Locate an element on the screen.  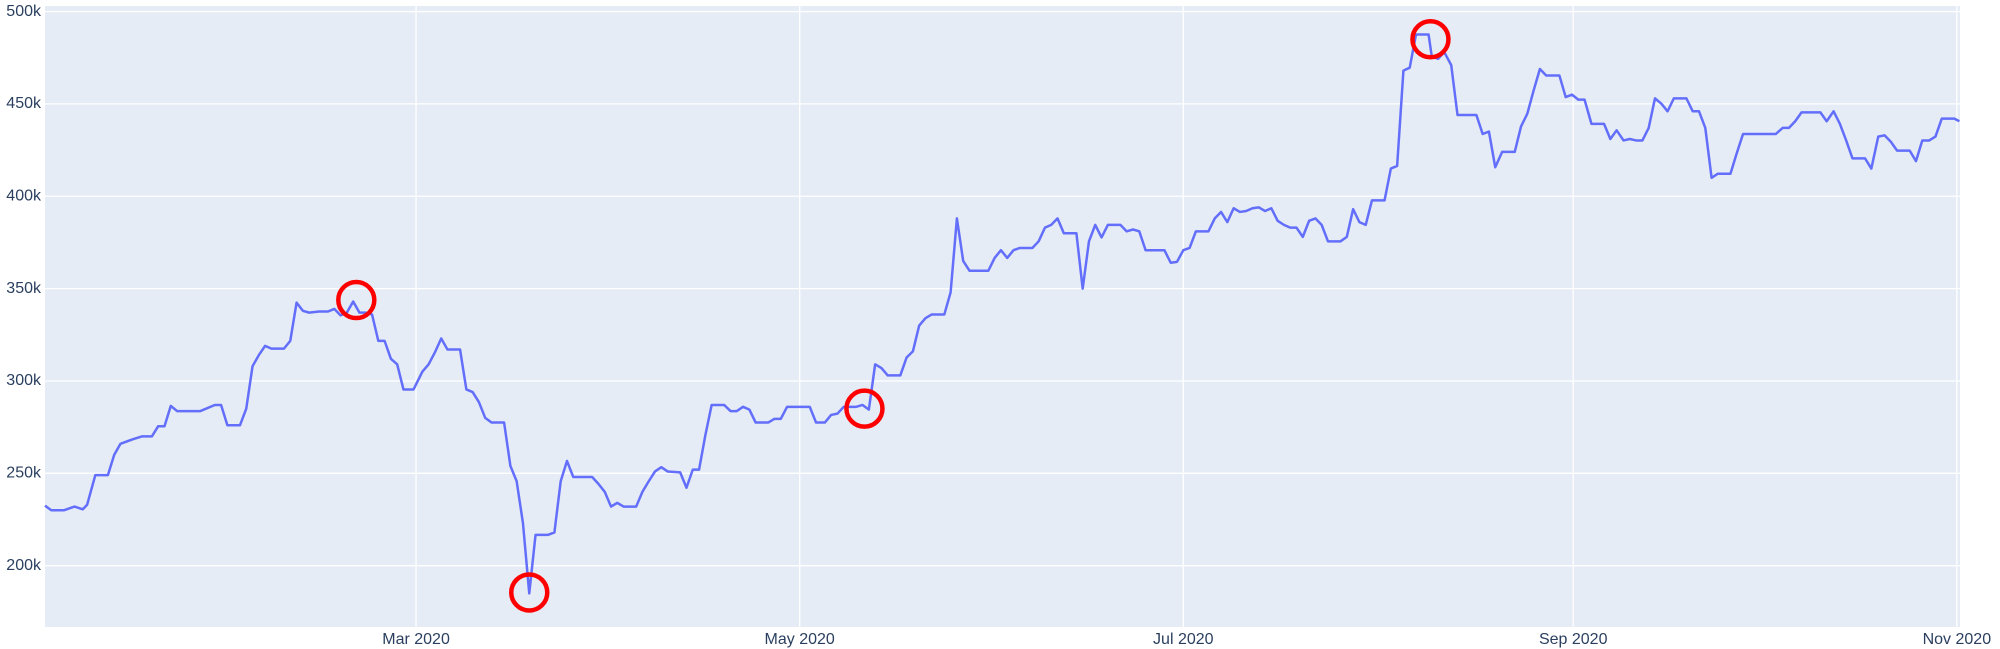
y-tick-label: 350k is located at coordinates (24, 288).